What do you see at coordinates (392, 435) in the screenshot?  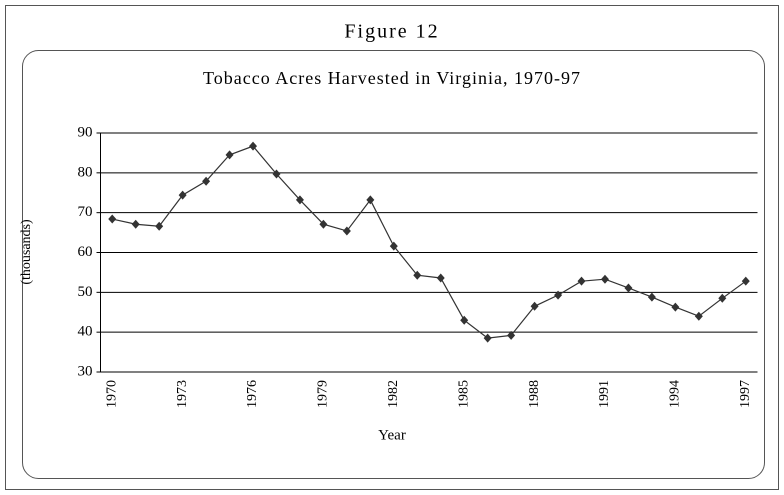 I see `x-axis-label: Year` at bounding box center [392, 435].